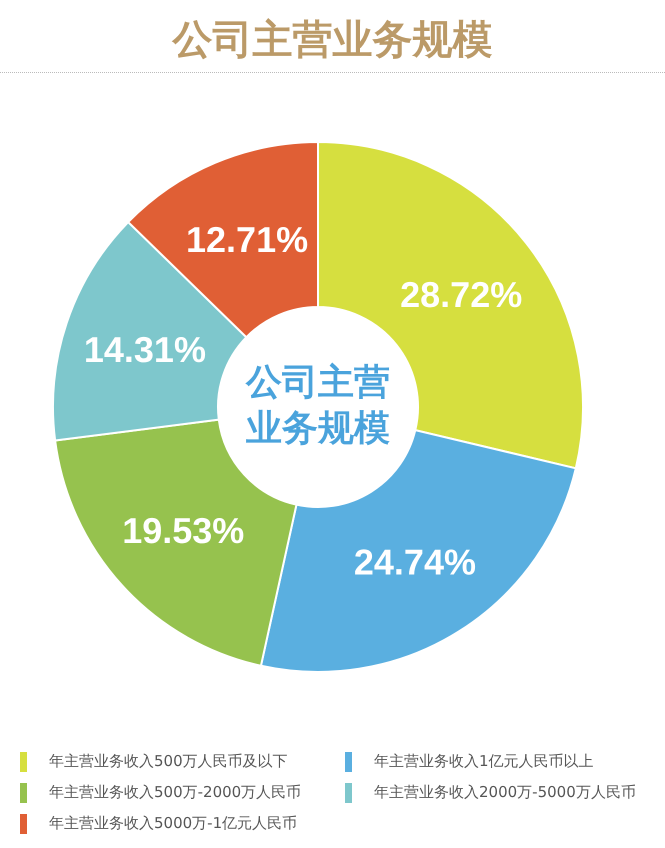  I want to click on data-label: 28.72%, so click(461, 294).